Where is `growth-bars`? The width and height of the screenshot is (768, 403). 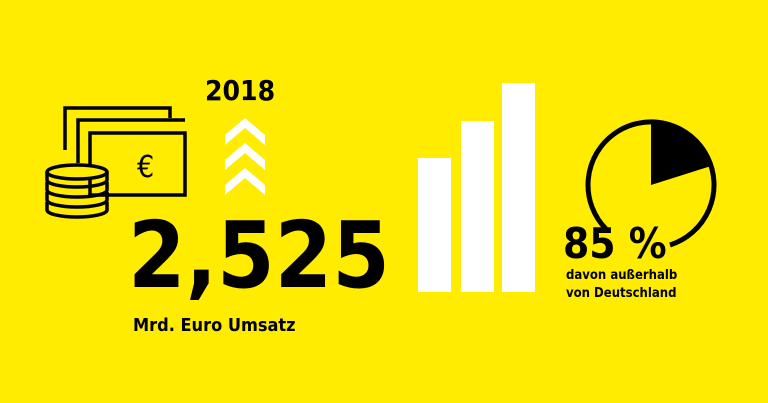 growth-bars is located at coordinates (476, 187).